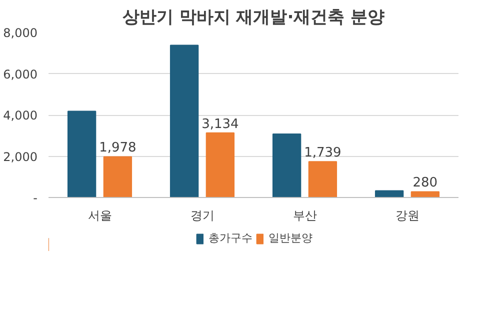 This screenshot has width=495, height=323. I want to click on legend-label: 일반분양, so click(290, 238).